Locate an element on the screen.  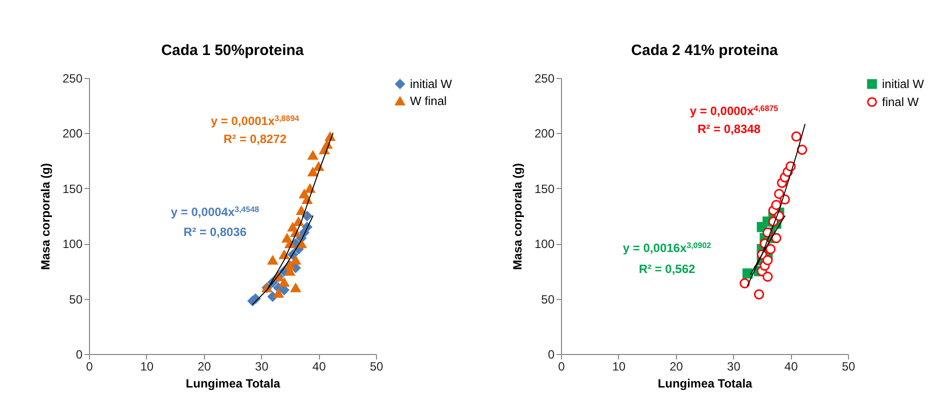
annotation: R² = 0,562 is located at coordinates (667, 269).